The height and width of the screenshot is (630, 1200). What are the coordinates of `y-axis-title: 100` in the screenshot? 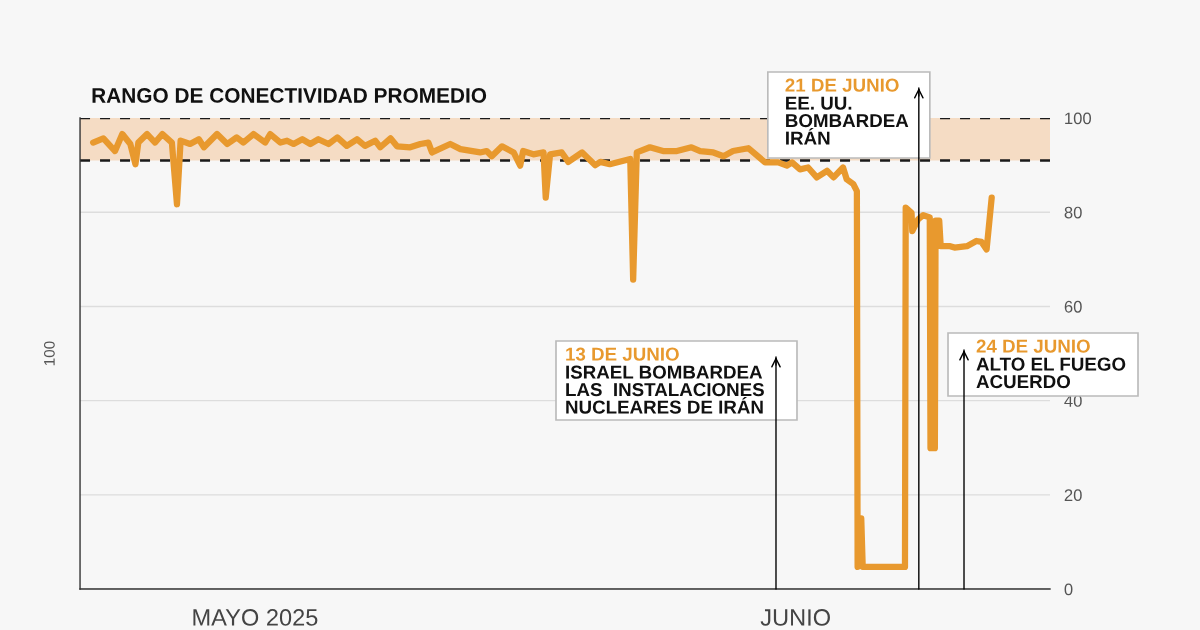 It's located at (49, 353).